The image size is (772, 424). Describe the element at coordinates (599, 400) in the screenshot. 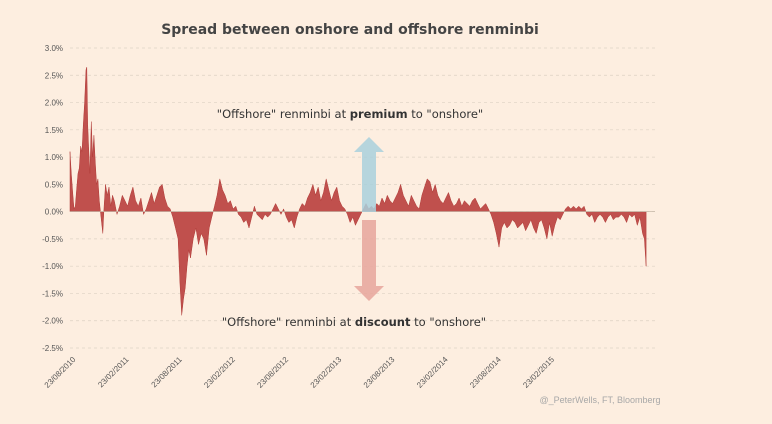

I see `source-credit: @_PeterWells, FT, Bloomberg` at that location.